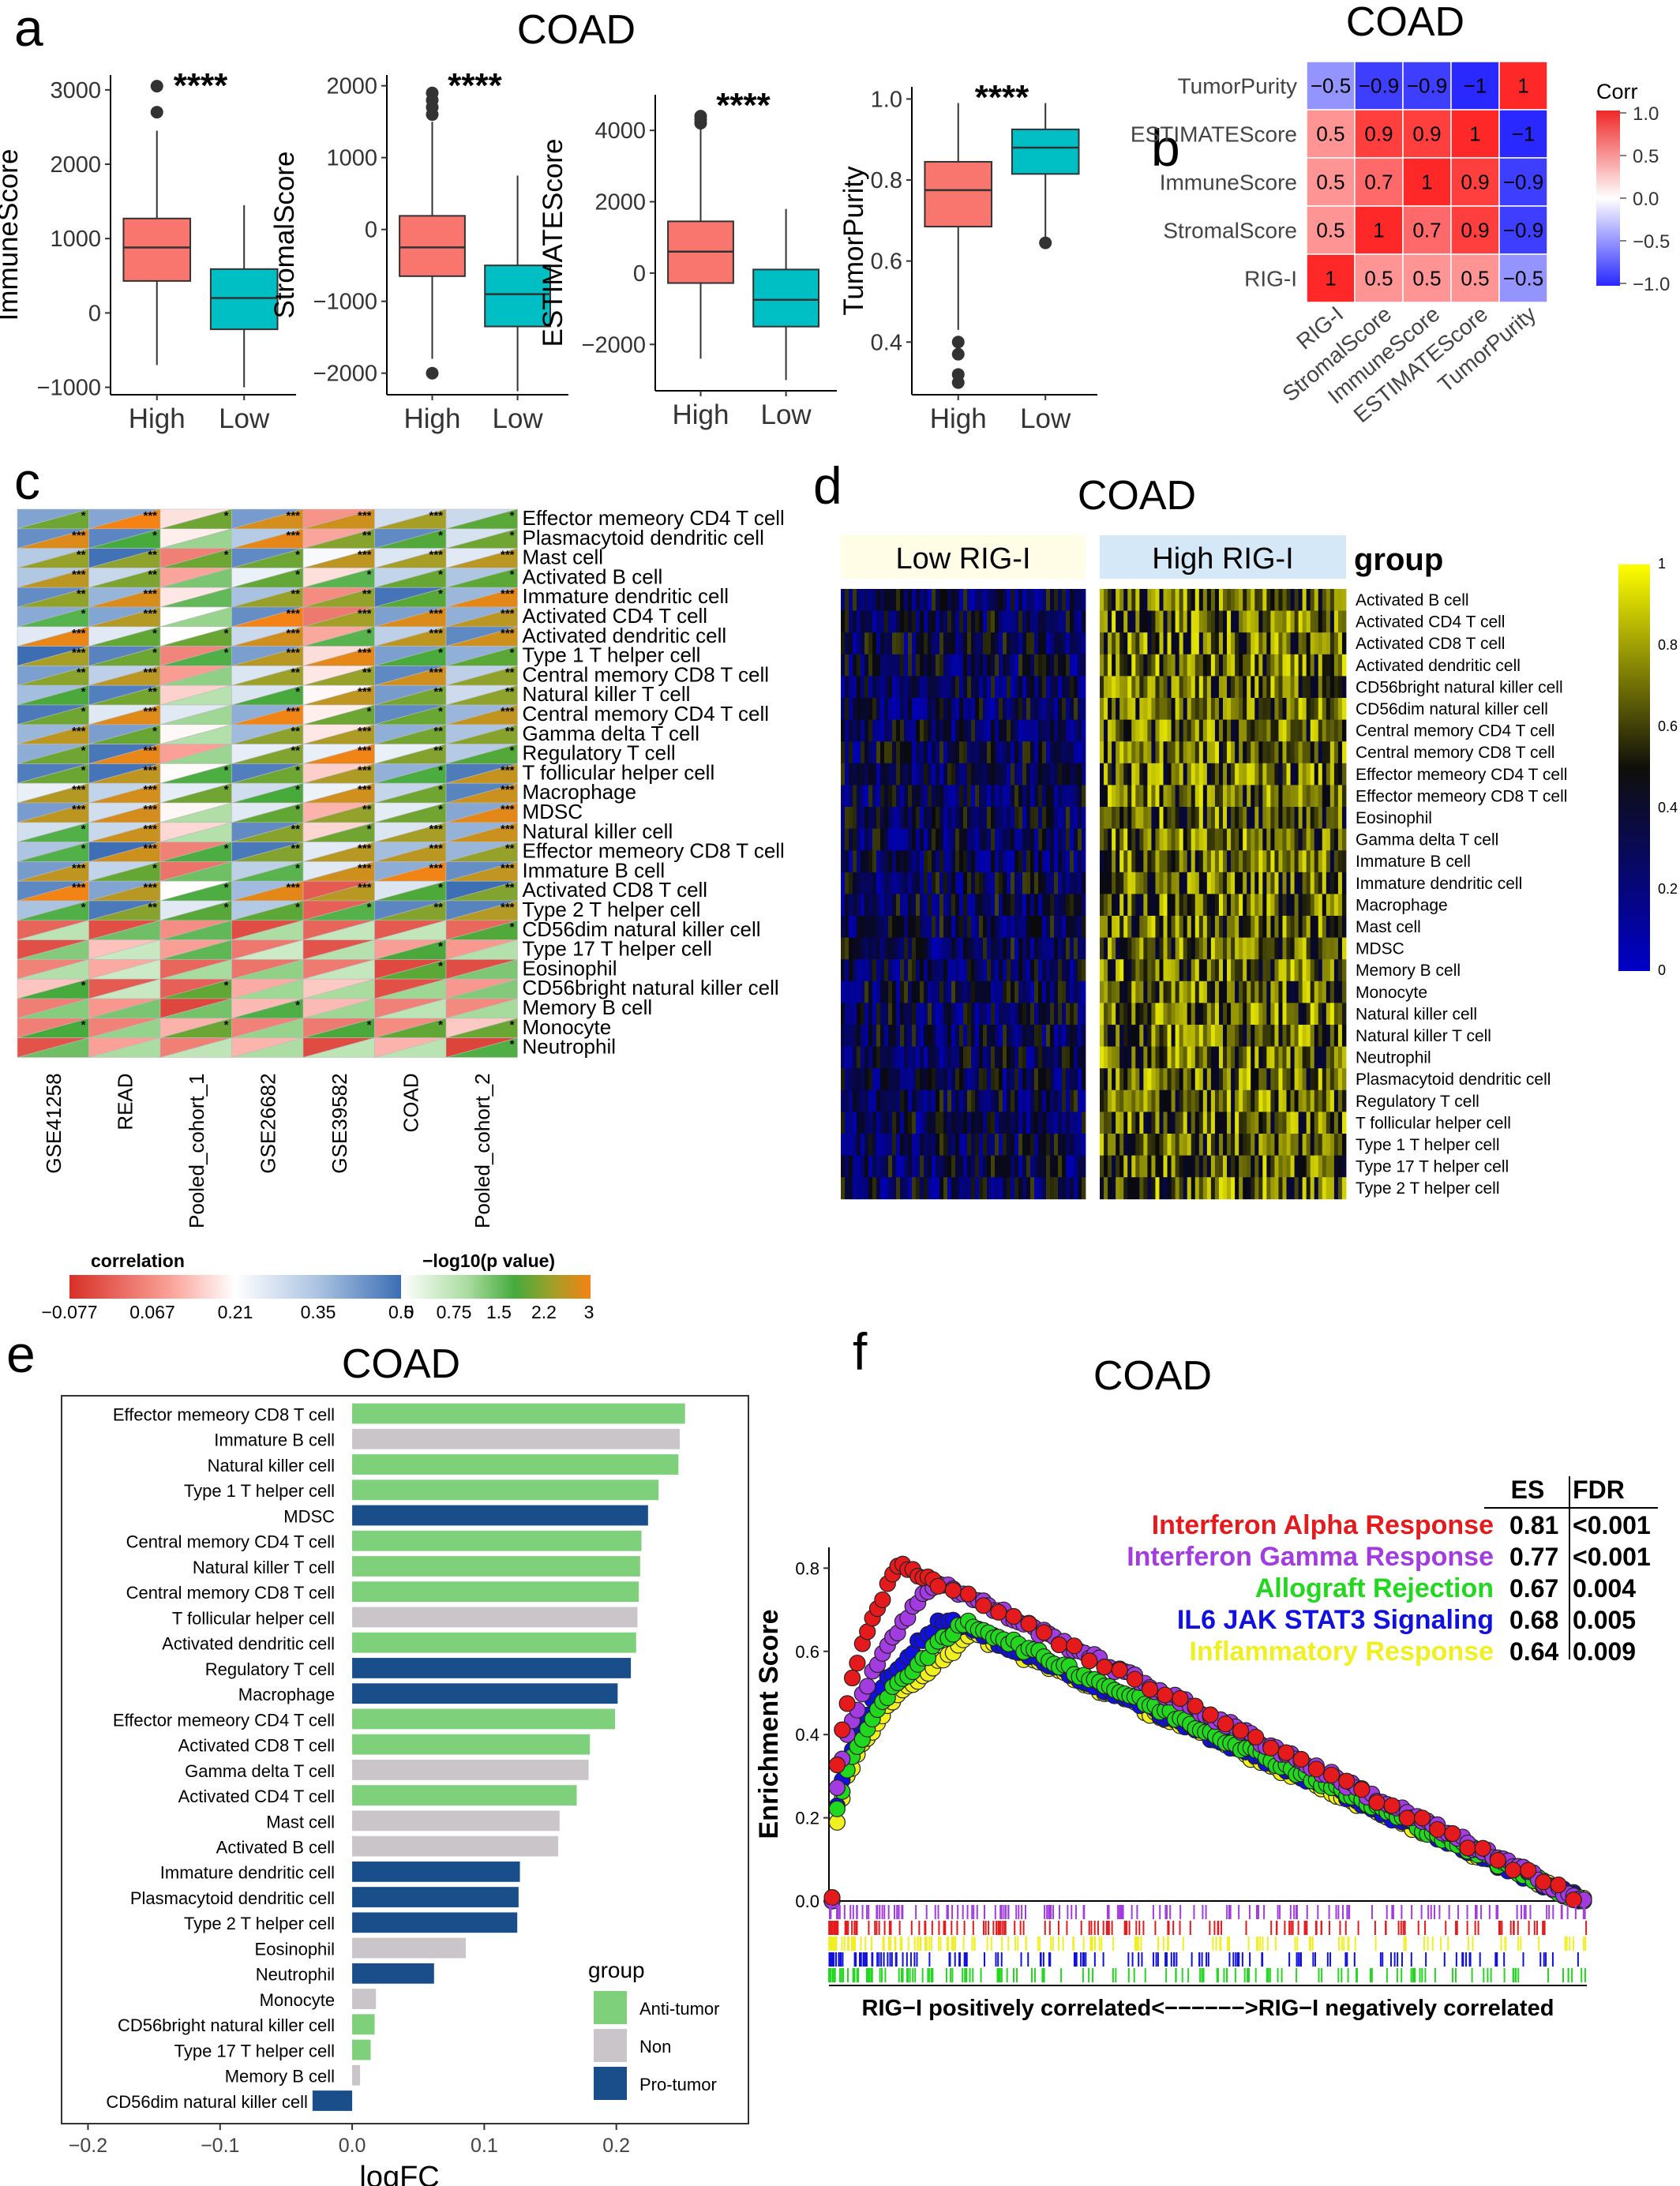 The height and width of the screenshot is (2186, 1680). I want to click on y-tick-label: 0.8, so click(807, 1568).